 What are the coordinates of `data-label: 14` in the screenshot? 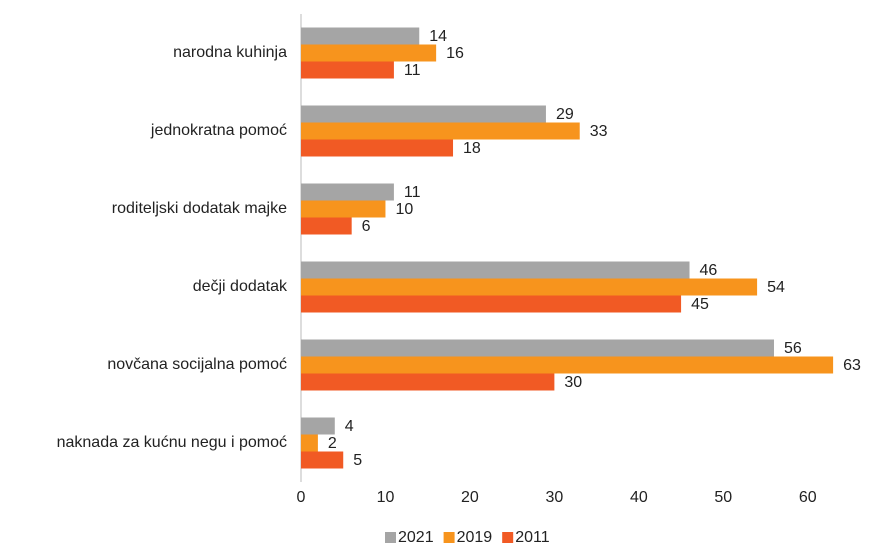 It's located at (438, 36).